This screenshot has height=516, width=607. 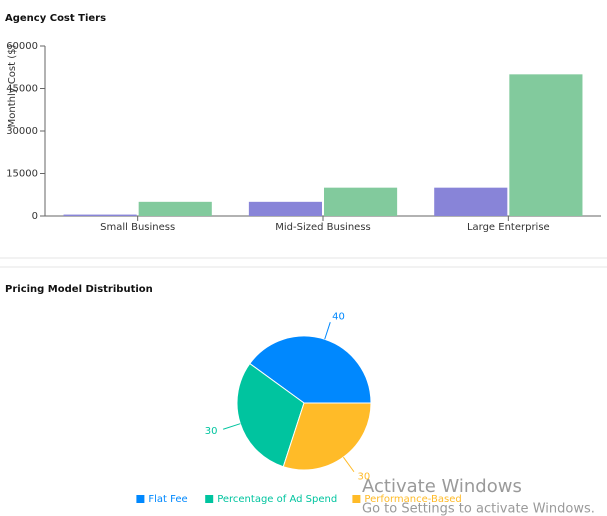 I want to click on y-tick-label: 60000, so click(x=22, y=46).